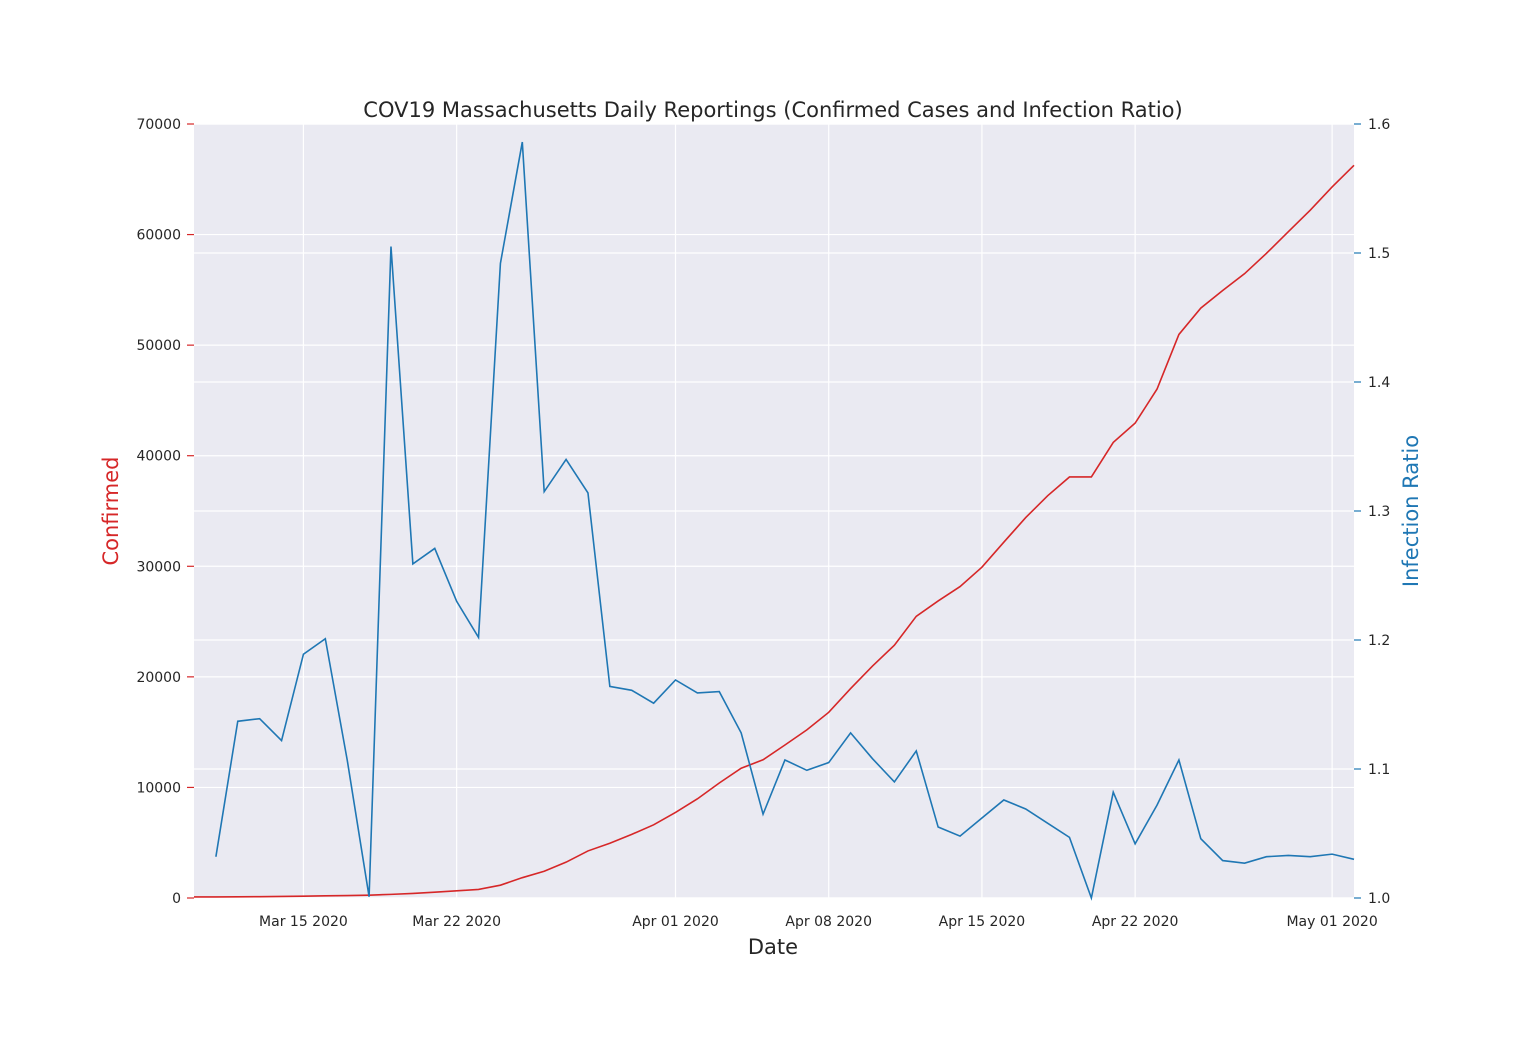 This screenshot has width=1523, height=1058. What do you see at coordinates (1379, 125) in the screenshot?
I see `y-right-tick-label: 1.6` at bounding box center [1379, 125].